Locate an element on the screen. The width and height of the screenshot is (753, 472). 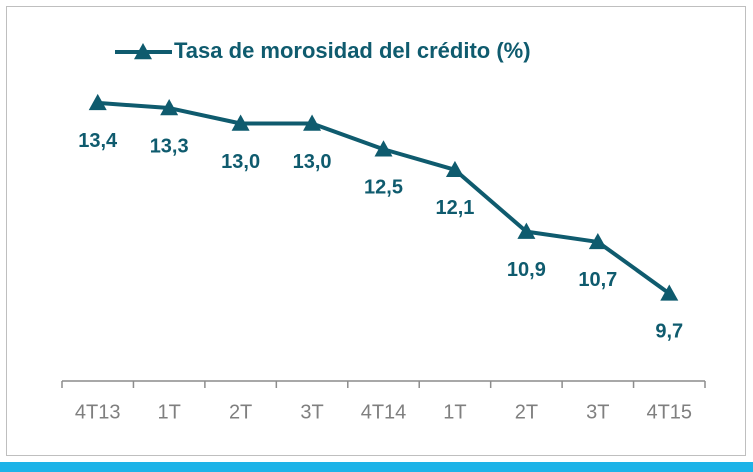
data-label: 10,9 is located at coordinates (526, 270).